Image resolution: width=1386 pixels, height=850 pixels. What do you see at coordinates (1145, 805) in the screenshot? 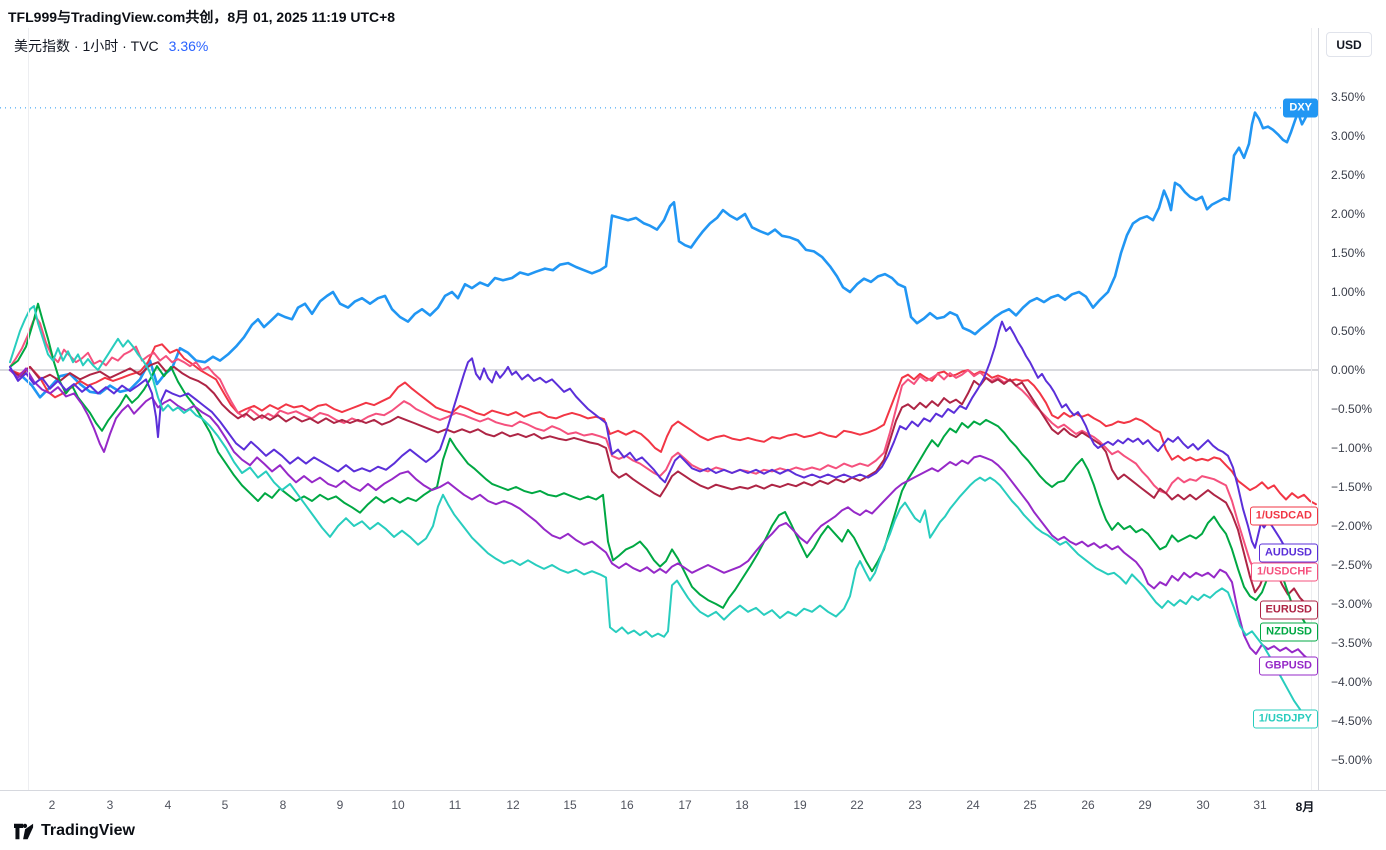
I see `time-tick-label: 29` at bounding box center [1145, 805].